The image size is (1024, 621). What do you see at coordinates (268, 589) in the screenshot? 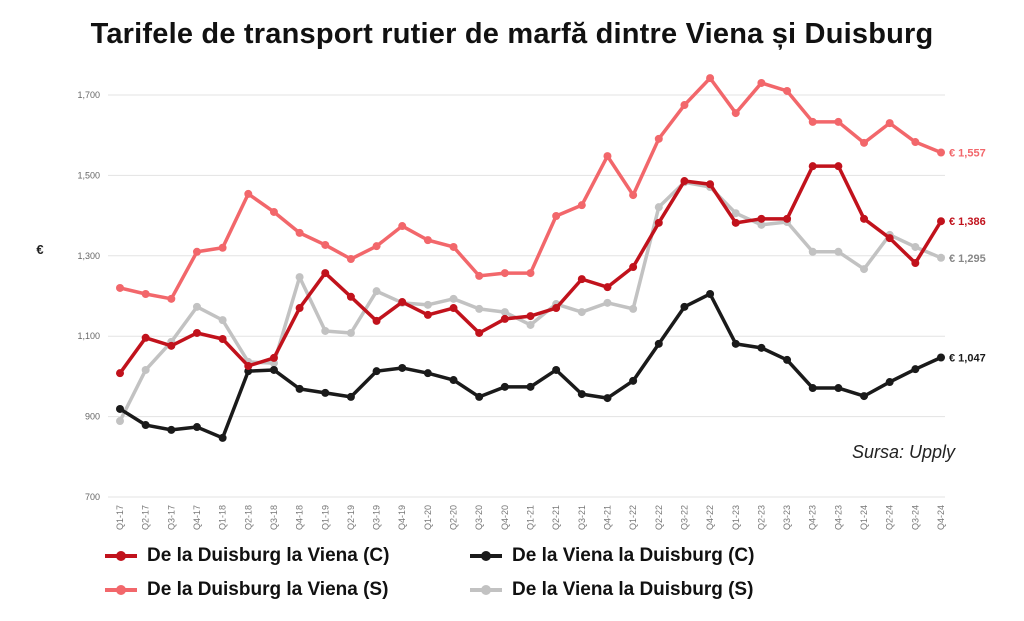
I see `legend-label: De la Duisburg la Viena (S)` at bounding box center [268, 589].